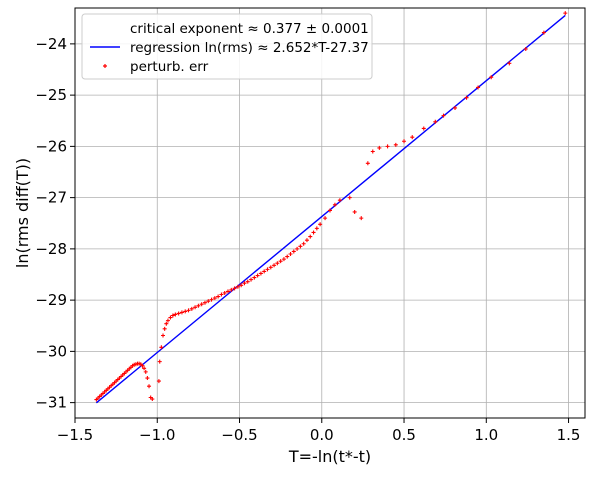  I want to click on legend-label: critical exponent ≈ 0.377 ± 0.0001, so click(249, 29).